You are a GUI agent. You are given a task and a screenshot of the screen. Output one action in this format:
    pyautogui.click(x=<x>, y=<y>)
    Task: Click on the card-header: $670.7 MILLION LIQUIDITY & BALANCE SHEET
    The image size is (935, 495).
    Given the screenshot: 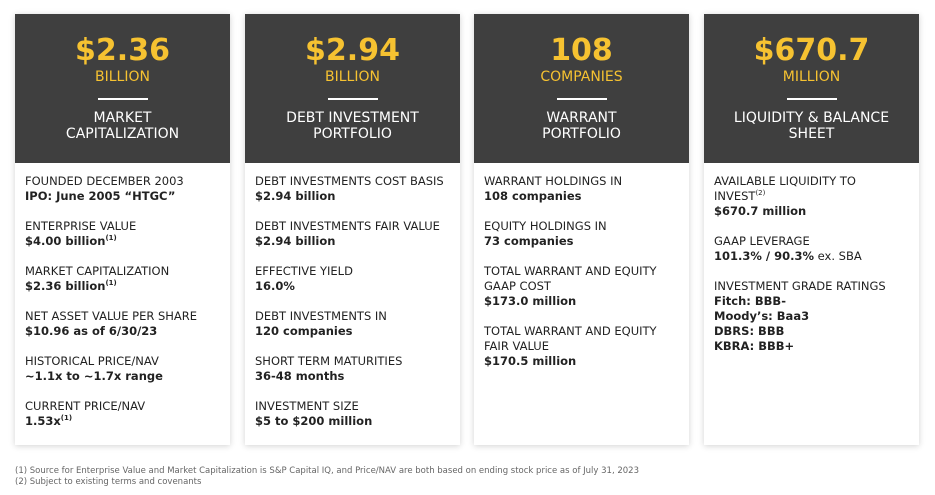 What is the action you would take?
    pyautogui.click(x=811, y=88)
    